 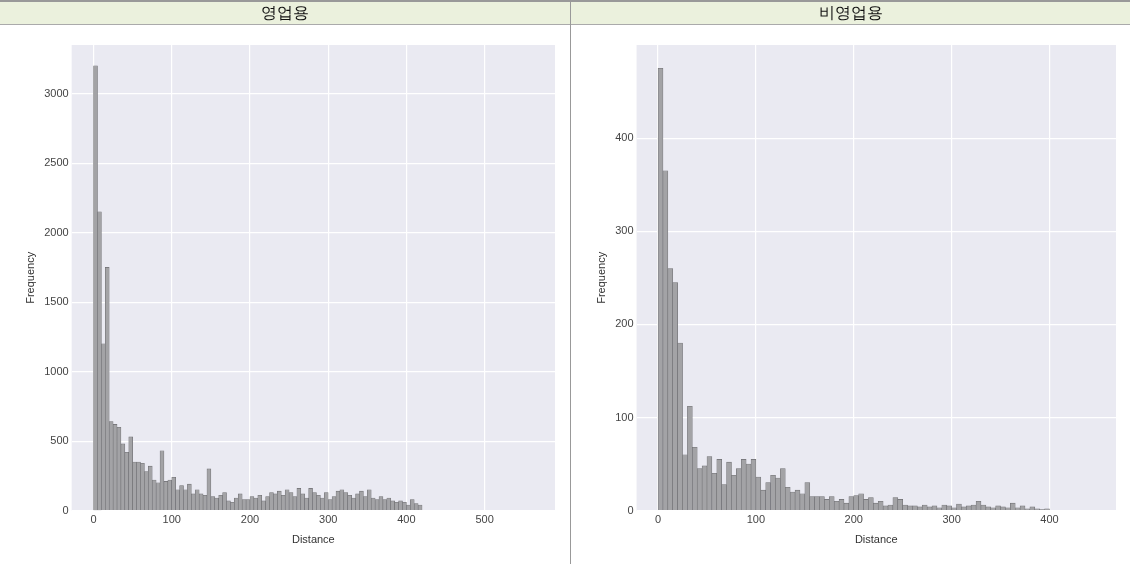 I want to click on chart-title: 영업용, so click(x=285, y=12).